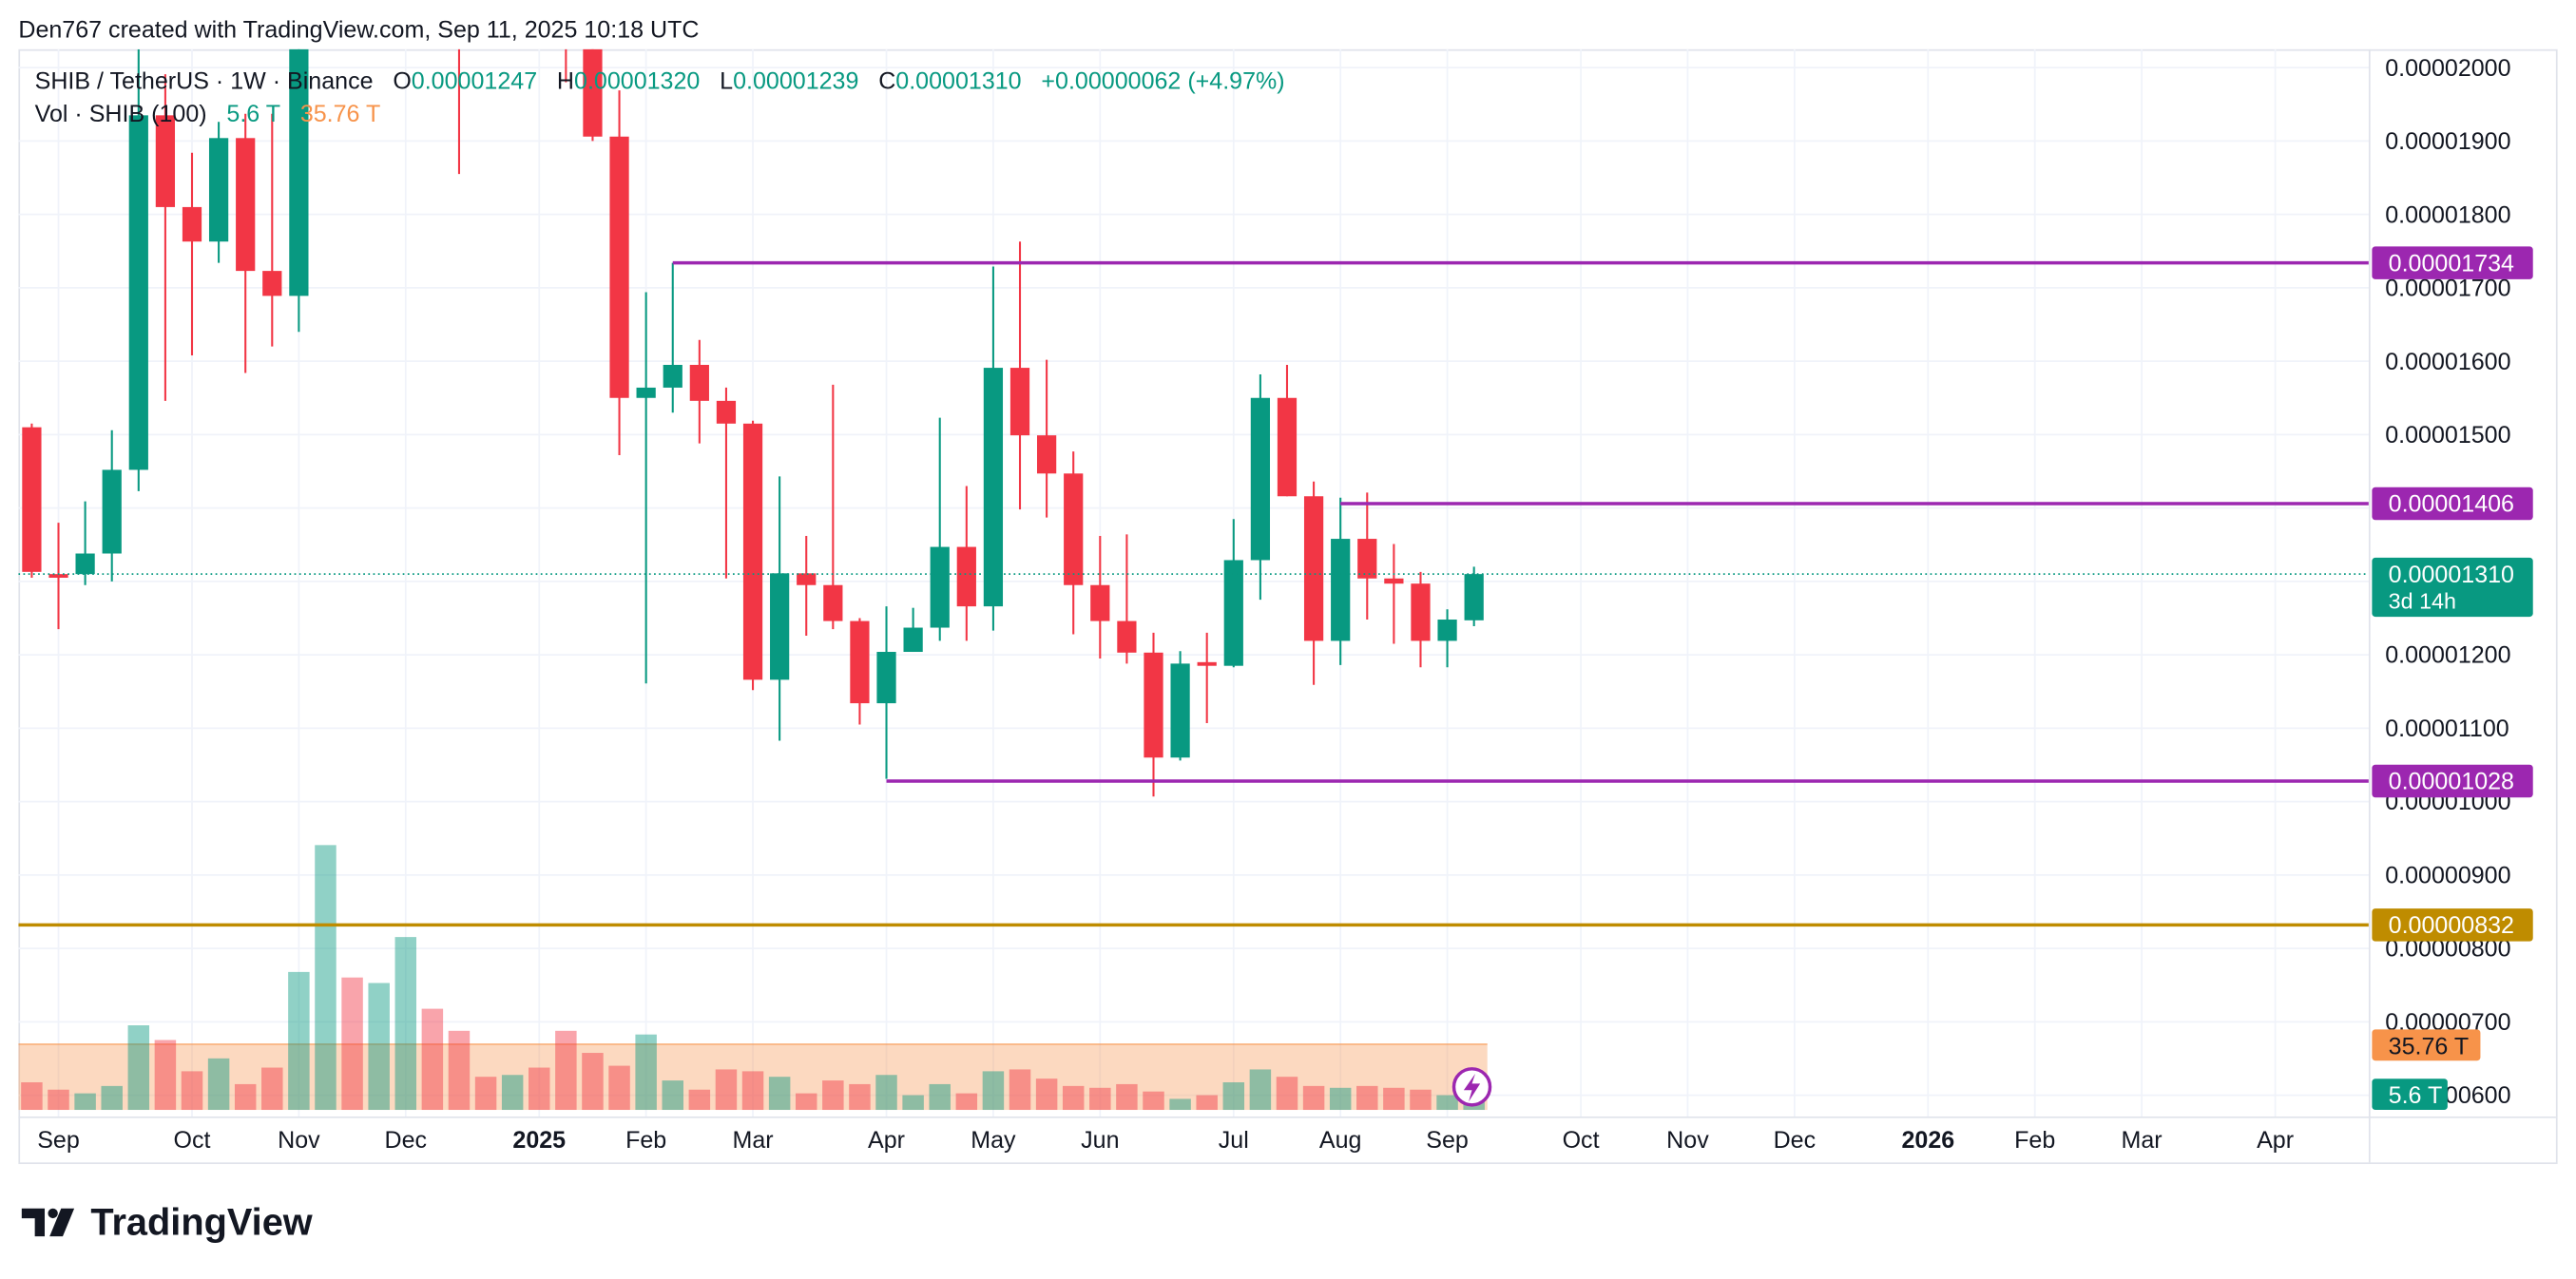 The height and width of the screenshot is (1279, 2576). What do you see at coordinates (1472, 1087) in the screenshot?
I see `alert-icon` at bounding box center [1472, 1087].